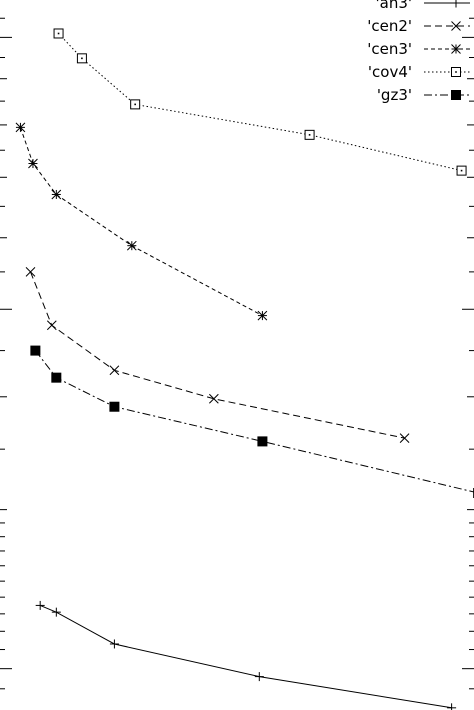 This screenshot has width=474, height=710. I want to click on series-cen3, so click(141, 221).